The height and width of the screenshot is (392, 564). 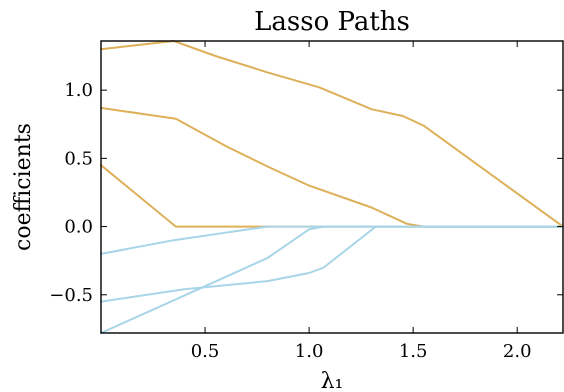 What do you see at coordinates (71, 295) in the screenshot?
I see `y-tick-label: −0.5` at bounding box center [71, 295].